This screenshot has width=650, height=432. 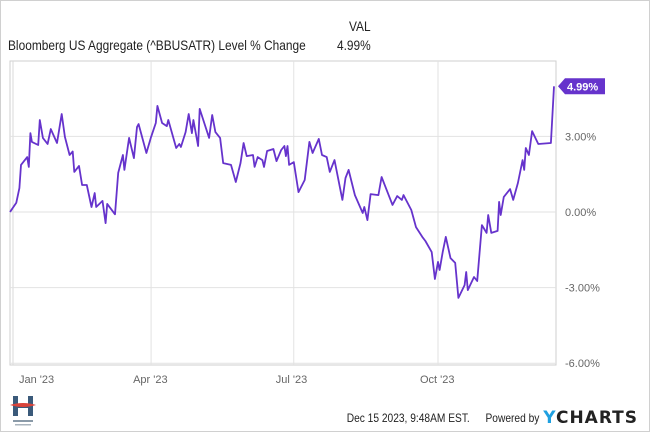 What do you see at coordinates (590, 418) in the screenshot?
I see `ycharts-logo: YCHARTS` at bounding box center [590, 418].